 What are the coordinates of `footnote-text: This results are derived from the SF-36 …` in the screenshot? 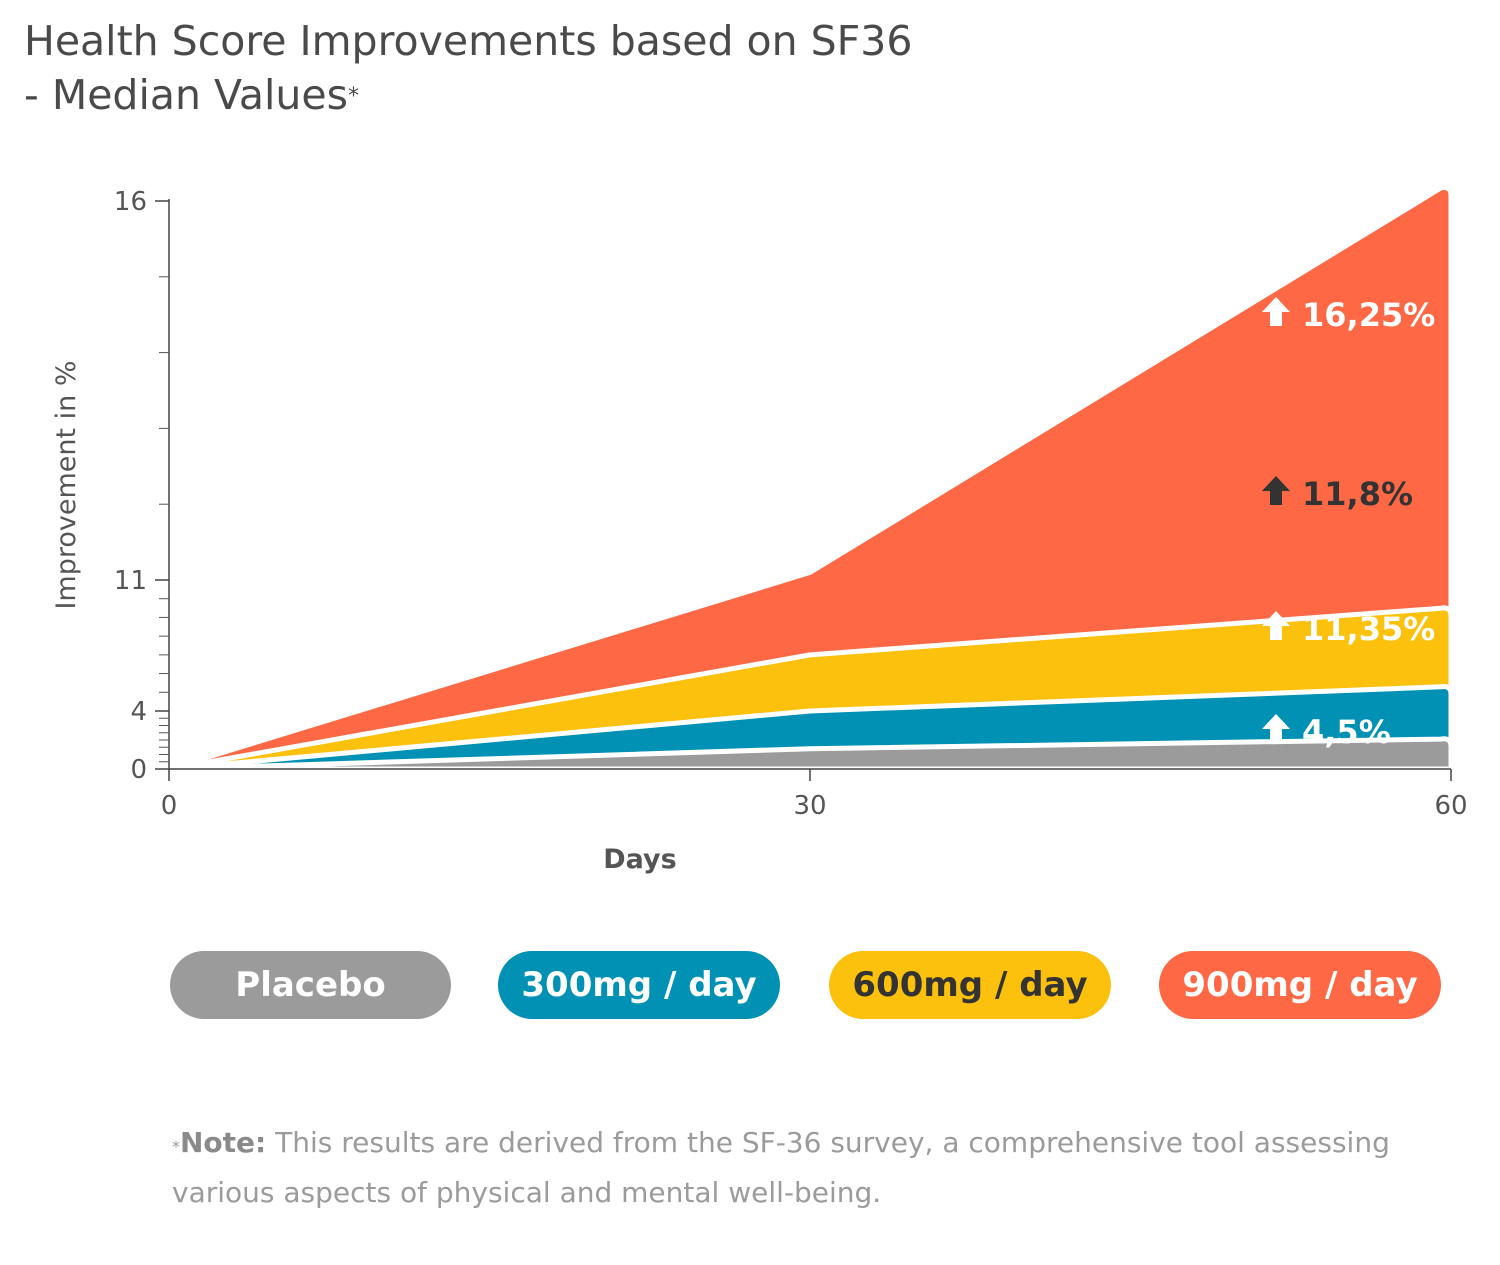 It's located at (781, 1167).